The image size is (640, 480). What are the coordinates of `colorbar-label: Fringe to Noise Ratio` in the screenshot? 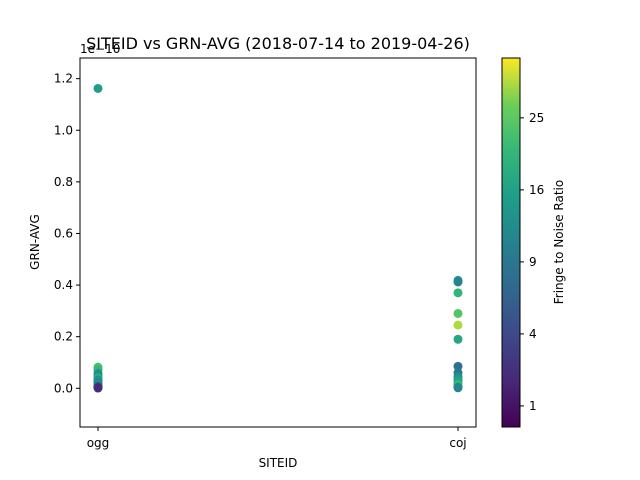 It's located at (559, 242).